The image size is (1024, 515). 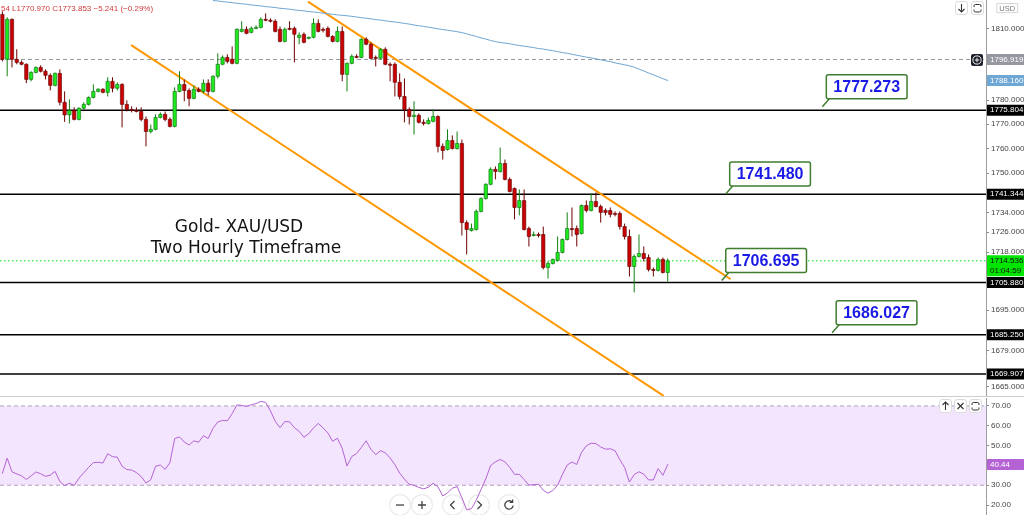 What do you see at coordinates (867, 87) in the screenshot?
I see `annotation: 1777.273` at bounding box center [867, 87].